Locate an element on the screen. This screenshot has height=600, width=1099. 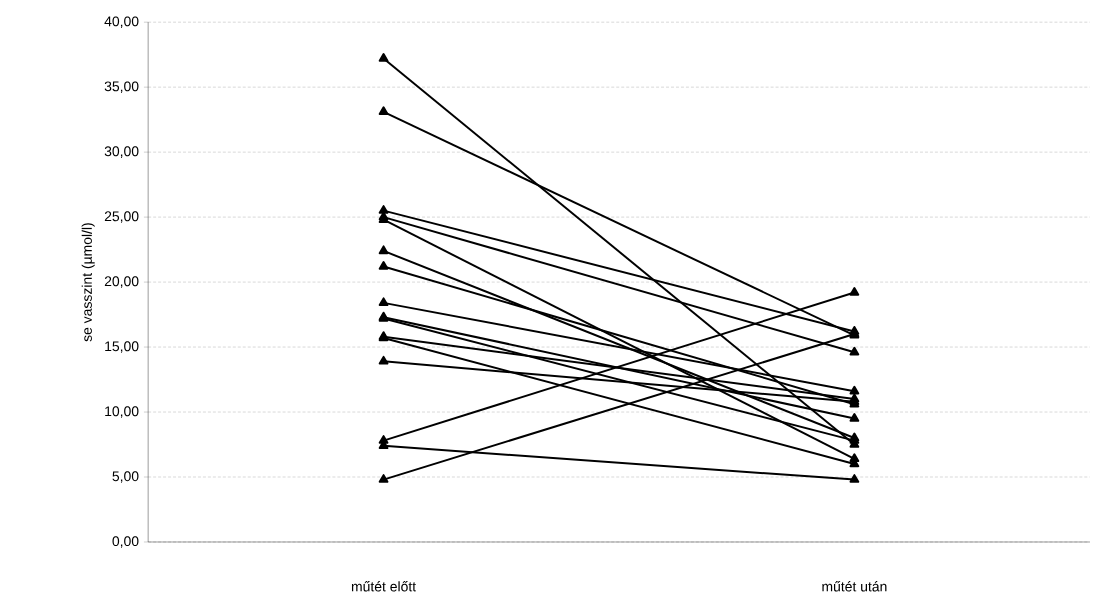
y-tick-label: 25,00 is located at coordinates (121, 217).